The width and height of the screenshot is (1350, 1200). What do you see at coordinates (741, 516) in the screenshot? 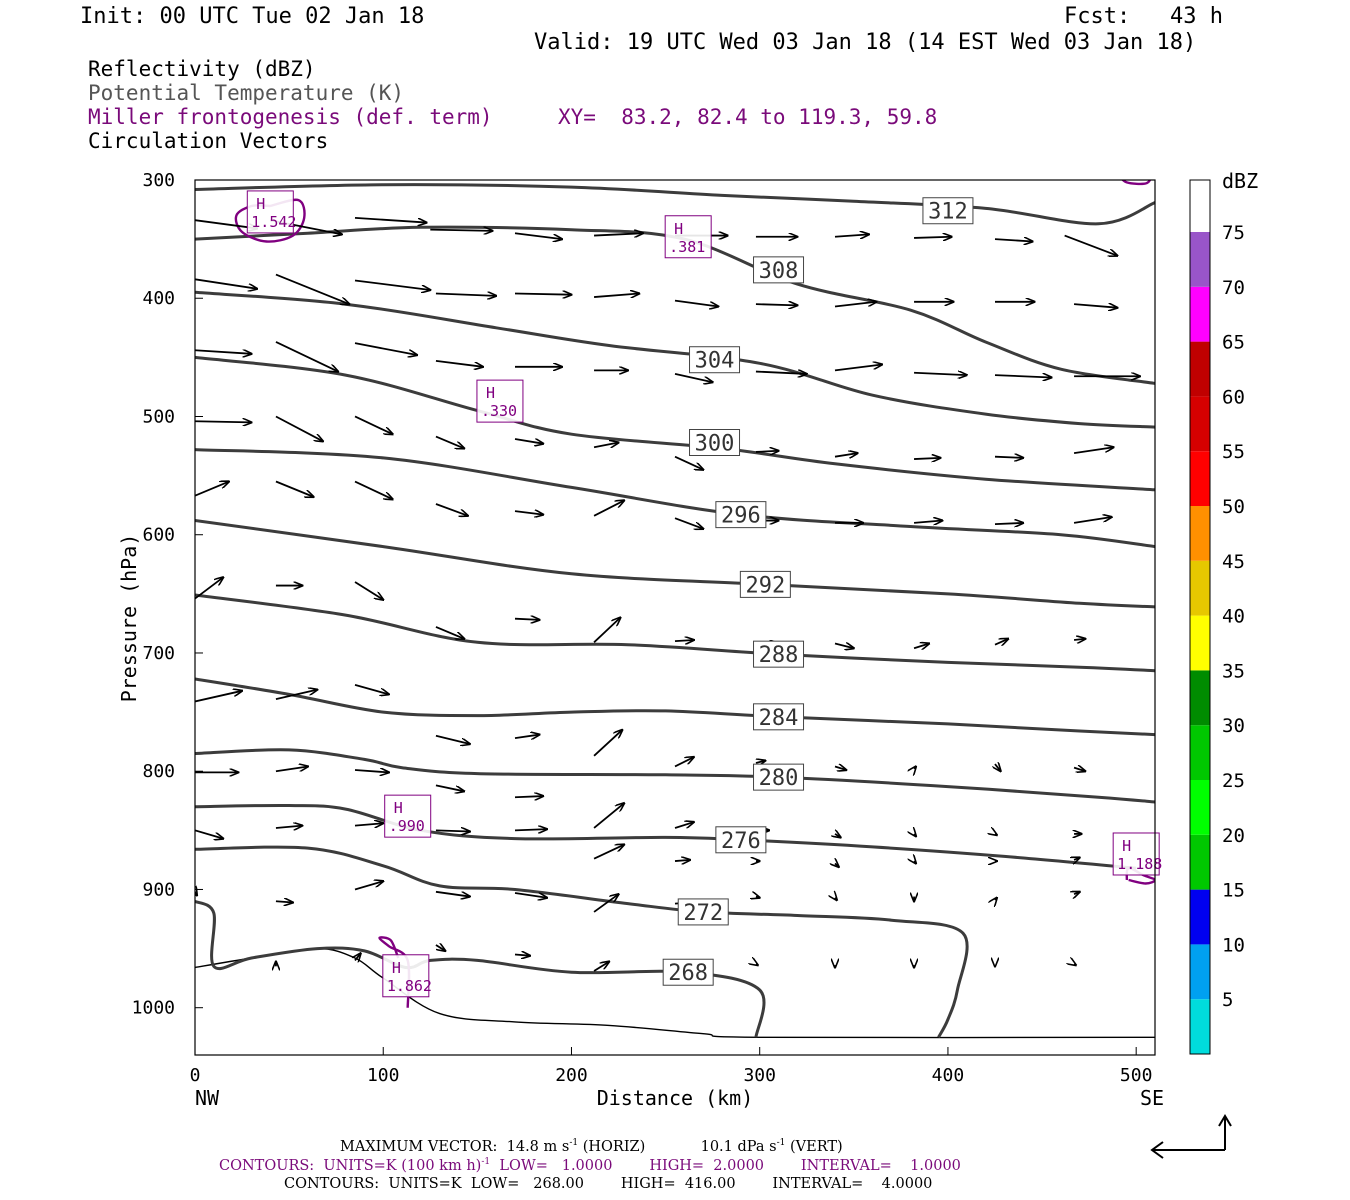
I see `theta-contour-label: 296` at bounding box center [741, 516].